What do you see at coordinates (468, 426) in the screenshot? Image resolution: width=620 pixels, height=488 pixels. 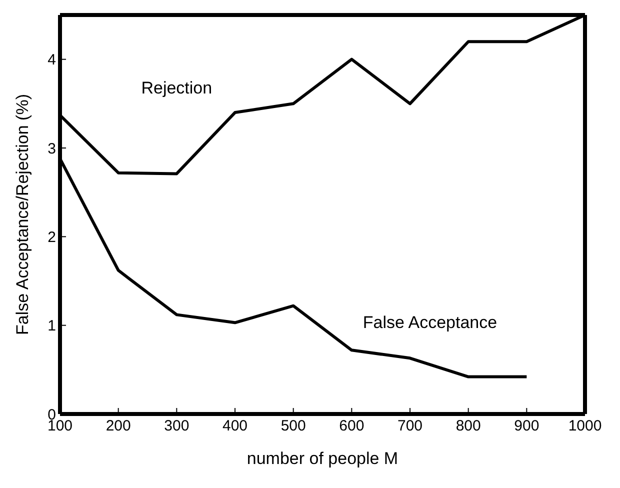 I see `x-tick-label: 800` at bounding box center [468, 426].